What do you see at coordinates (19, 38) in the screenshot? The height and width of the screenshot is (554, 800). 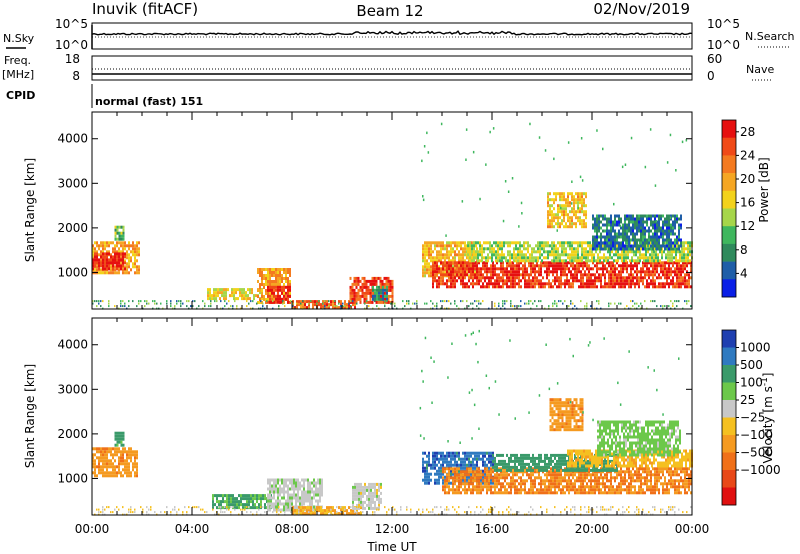 I see `nsky-label: N.Sky` at bounding box center [19, 38].